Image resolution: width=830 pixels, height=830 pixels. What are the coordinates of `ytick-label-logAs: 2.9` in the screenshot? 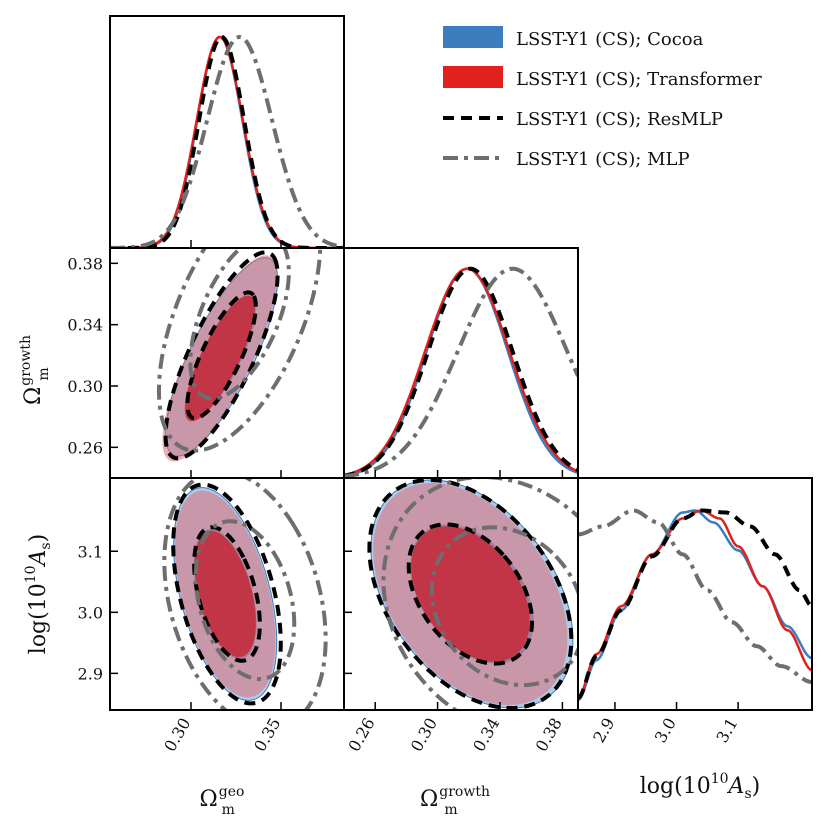 It's located at (90, 673).